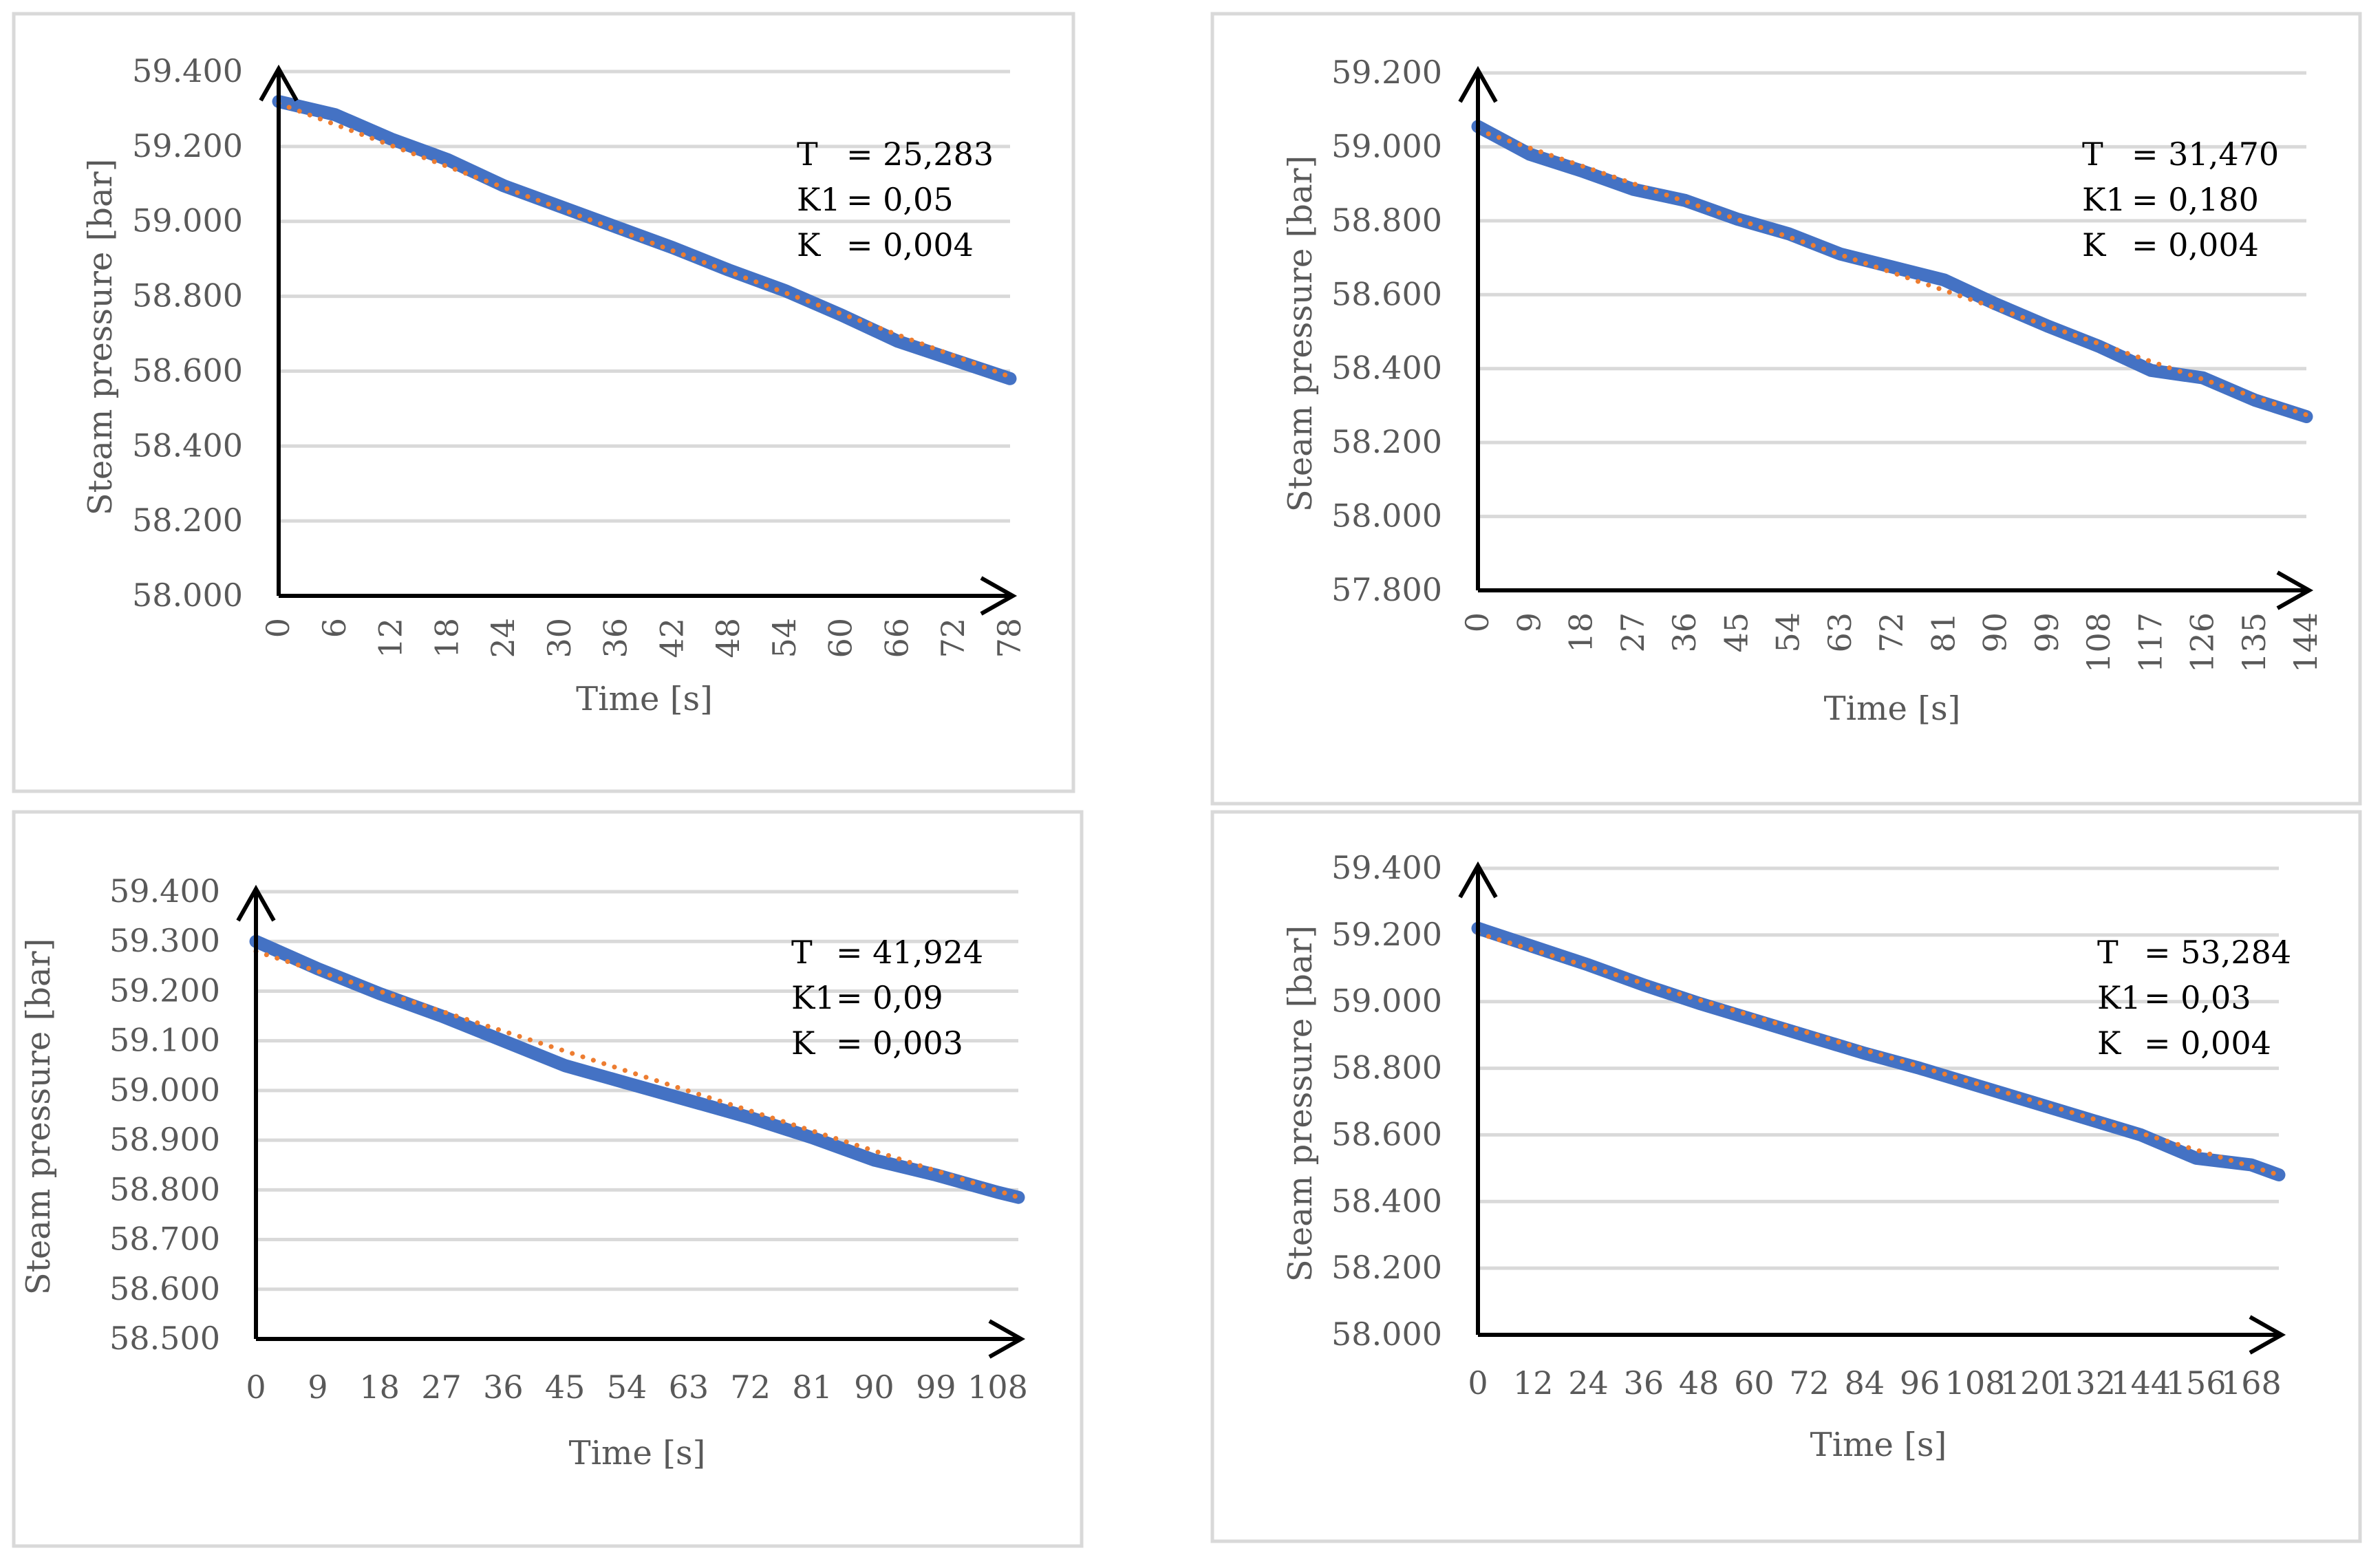 Image resolution: width=2380 pixels, height=1555 pixels. I want to click on x-tick-label: 96, so click(1920, 1383).